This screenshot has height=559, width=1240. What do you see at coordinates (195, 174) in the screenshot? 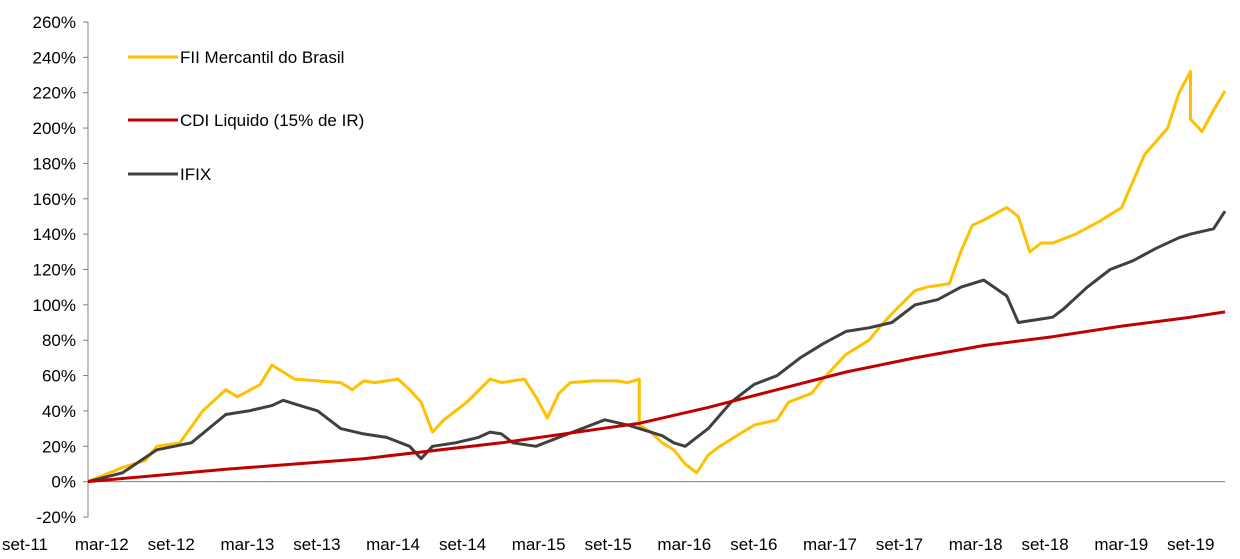
I see `legend-label: IFIX` at bounding box center [195, 174].